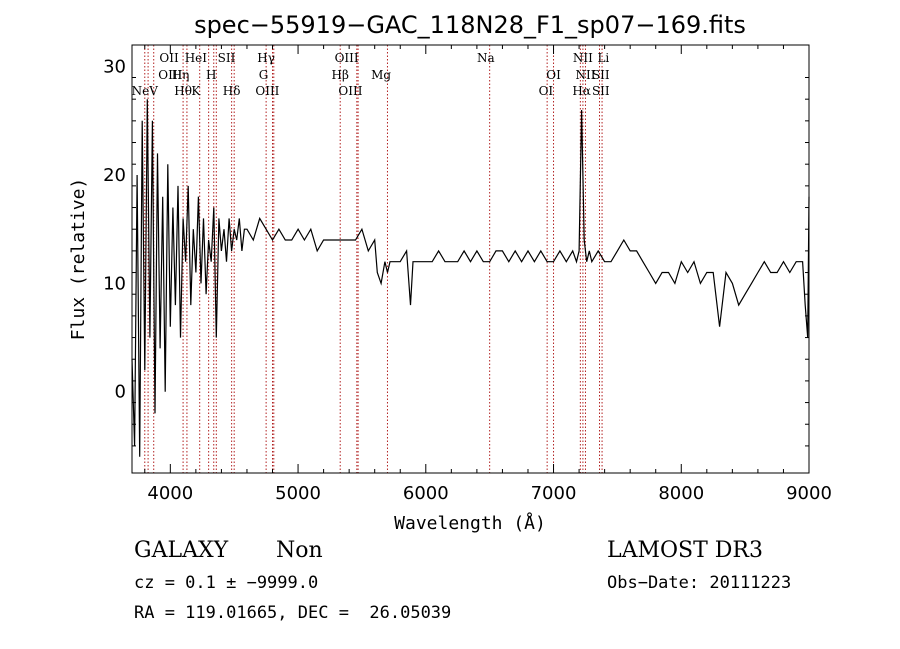 The image size is (900, 649). Describe the element at coordinates (226, 583) in the screenshot. I see `redshift-text: cz = 0.1 ± −9999.0` at that location.